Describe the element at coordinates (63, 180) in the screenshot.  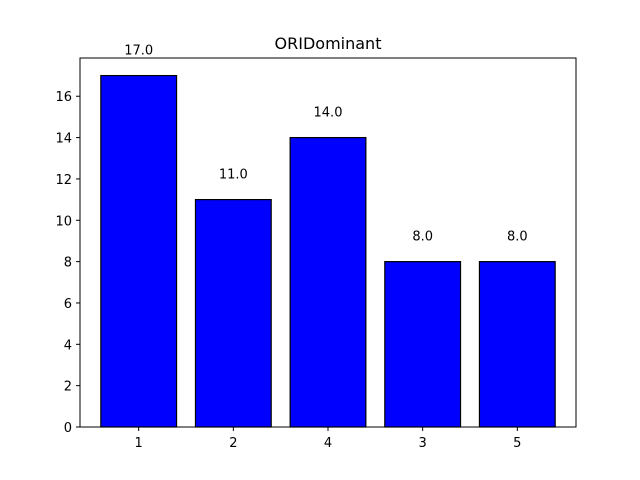
I see `y-tick-label: 12` at that location.